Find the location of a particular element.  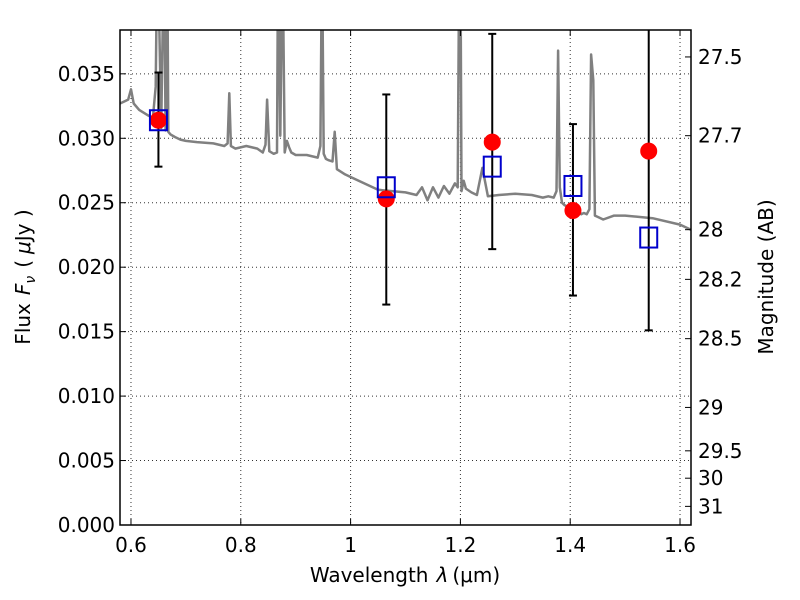

right-tick-label: 30 is located at coordinates (710, 478).